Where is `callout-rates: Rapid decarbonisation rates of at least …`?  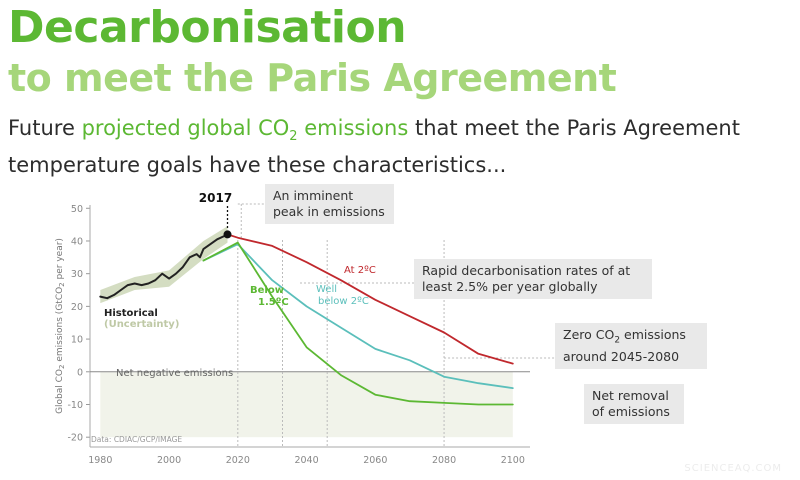
callout-rates: Rapid decarbonisation rates of at least … is located at coordinates (533, 279).